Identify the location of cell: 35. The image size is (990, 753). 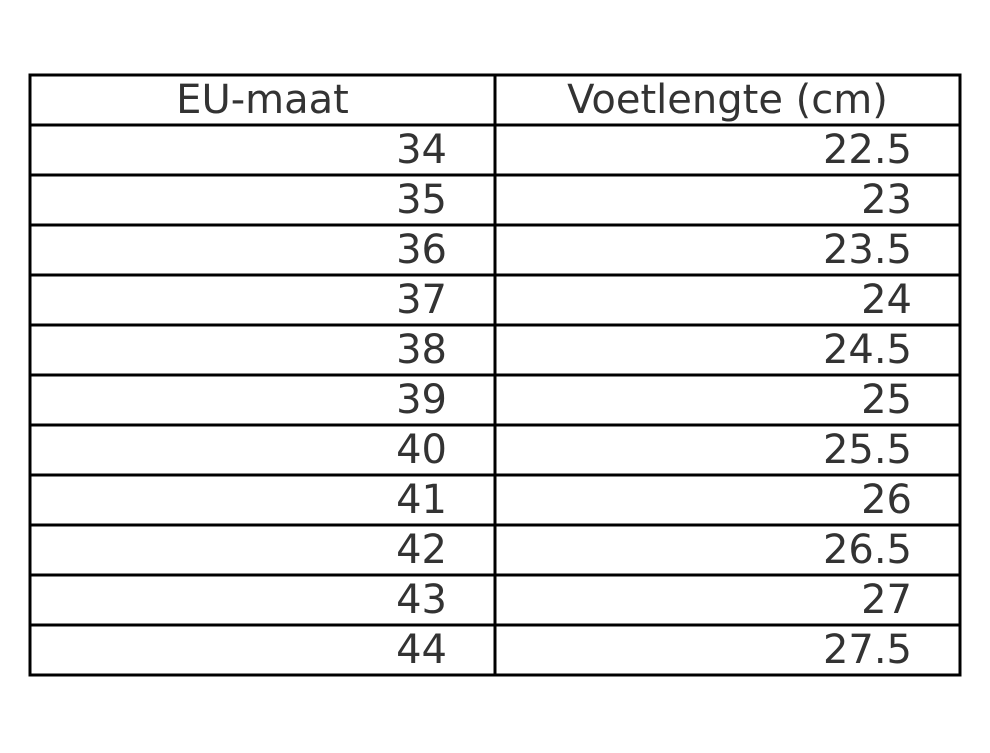
(421, 200).